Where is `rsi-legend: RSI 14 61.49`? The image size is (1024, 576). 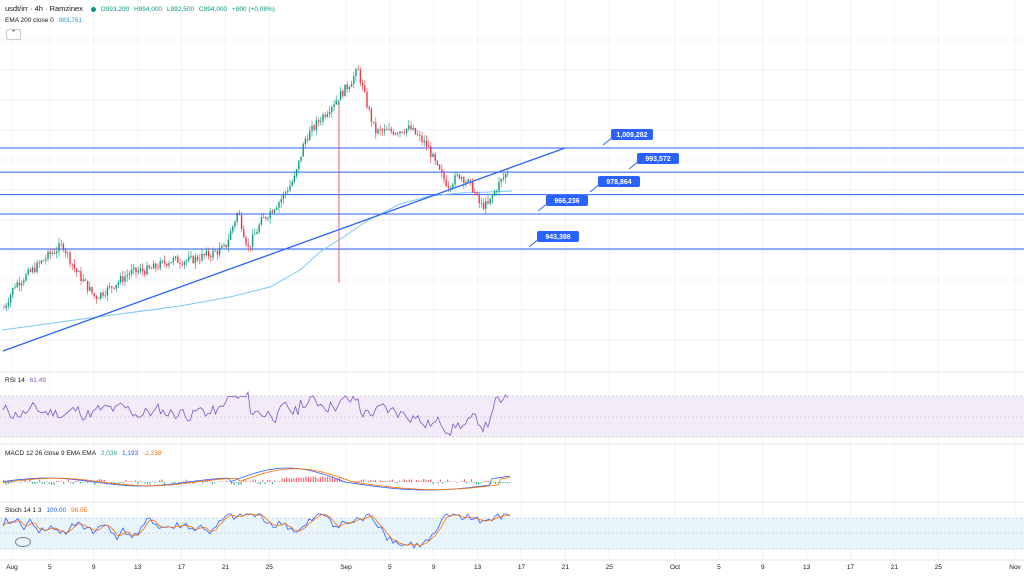 rsi-legend: RSI 14 61.49 is located at coordinates (27, 380).